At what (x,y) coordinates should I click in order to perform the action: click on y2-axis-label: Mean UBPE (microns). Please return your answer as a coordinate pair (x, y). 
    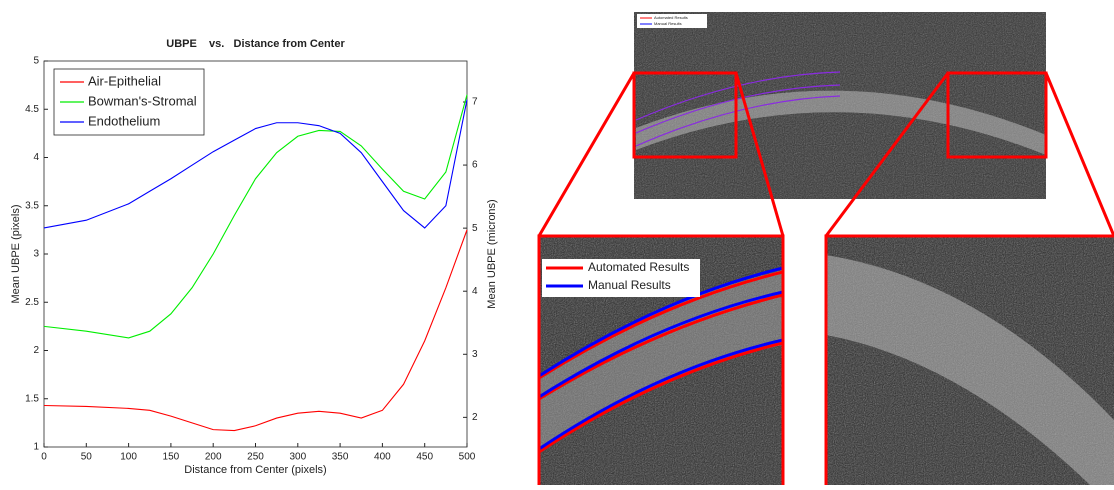
    Looking at the image, I should click on (492, 253).